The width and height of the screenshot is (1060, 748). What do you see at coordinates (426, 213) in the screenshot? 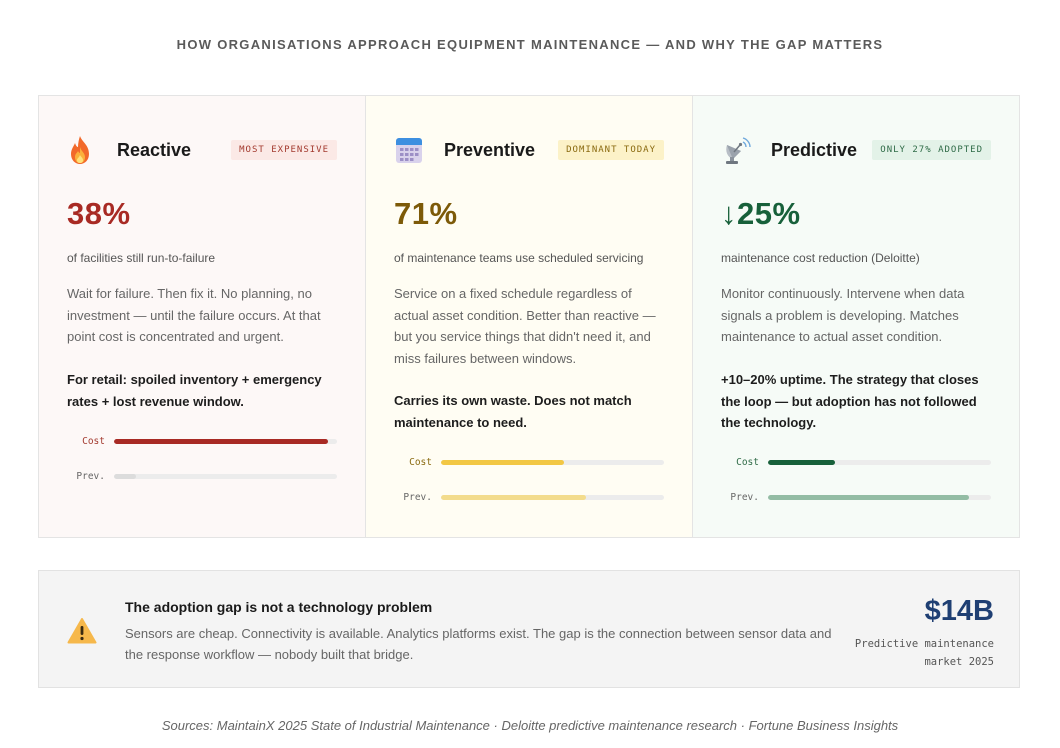
I see `stat-value: 71%` at bounding box center [426, 213].